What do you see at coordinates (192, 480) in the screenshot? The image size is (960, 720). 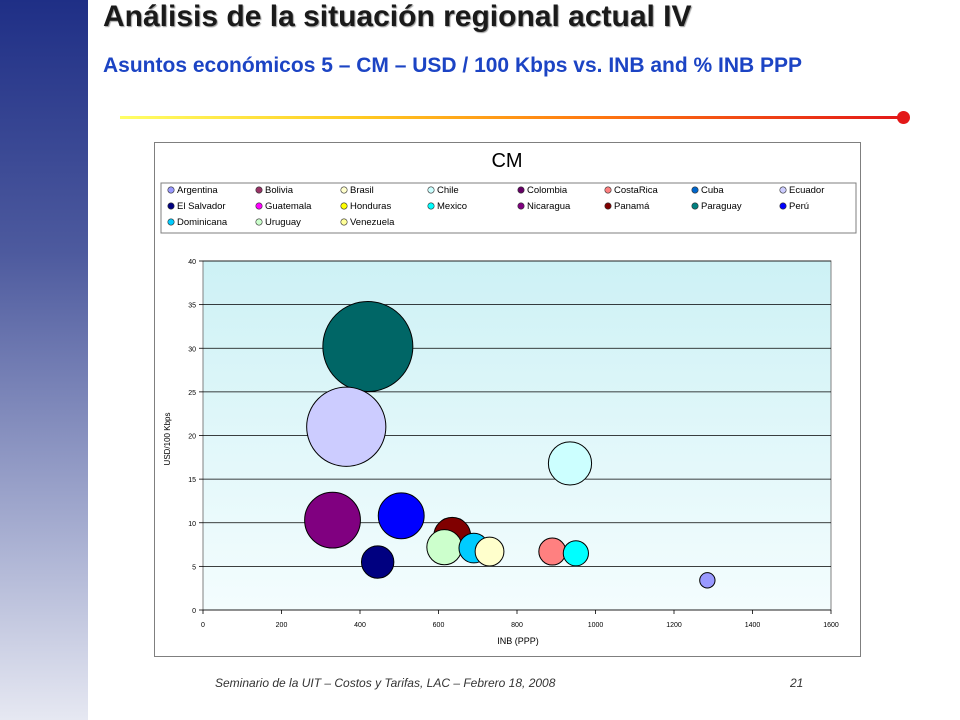 I see `y-tick-label: 15` at bounding box center [192, 480].